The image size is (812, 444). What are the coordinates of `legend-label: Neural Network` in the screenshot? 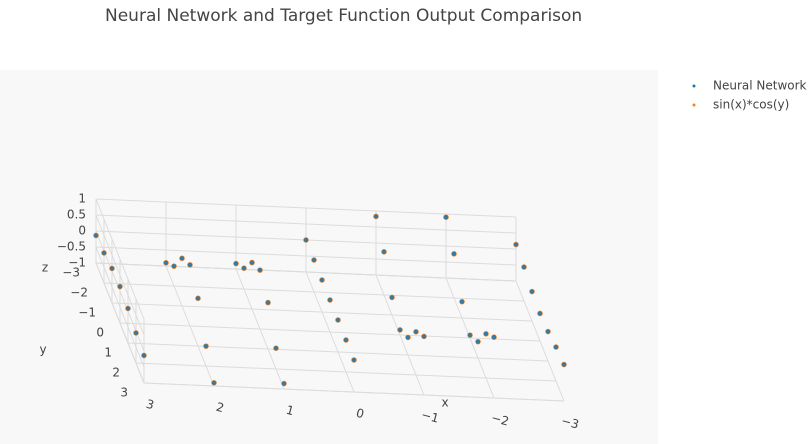 It's located at (760, 86).